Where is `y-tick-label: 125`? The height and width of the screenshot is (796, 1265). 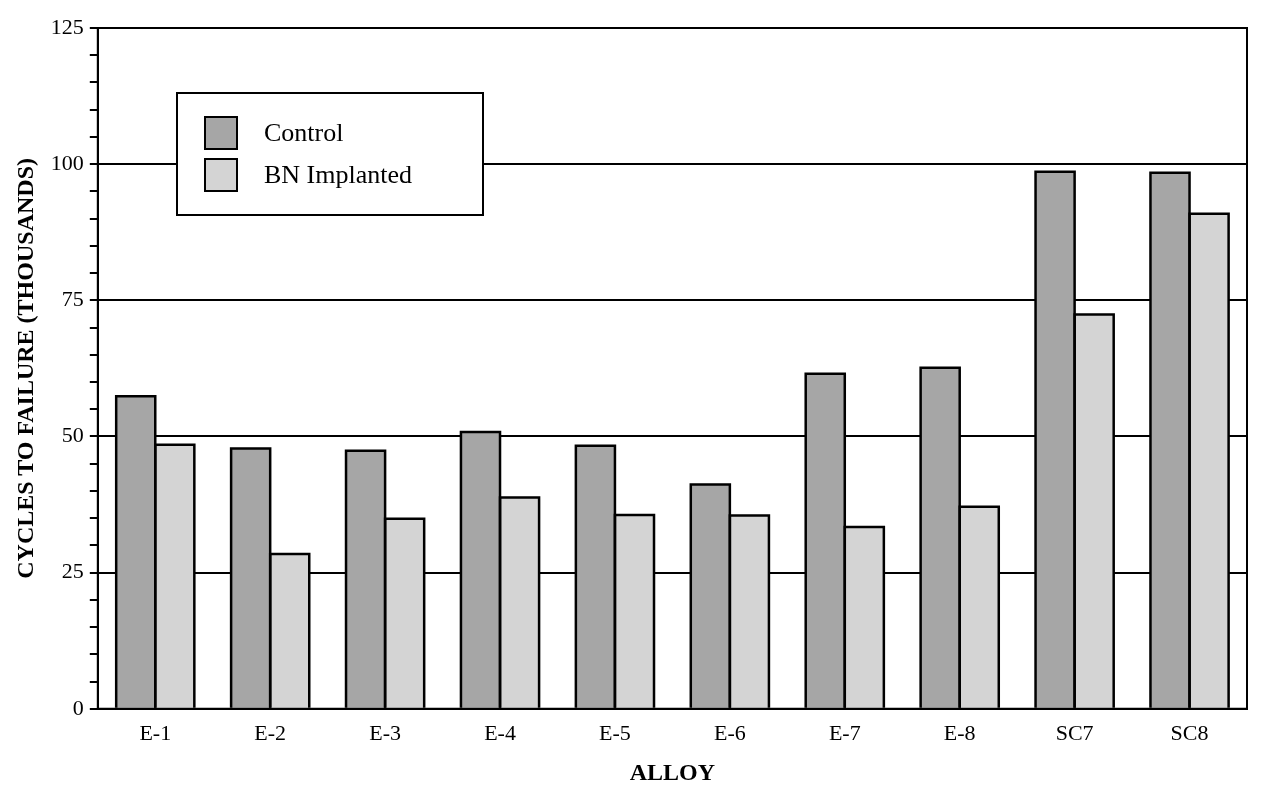 y-tick-label: 125 is located at coordinates (67, 26).